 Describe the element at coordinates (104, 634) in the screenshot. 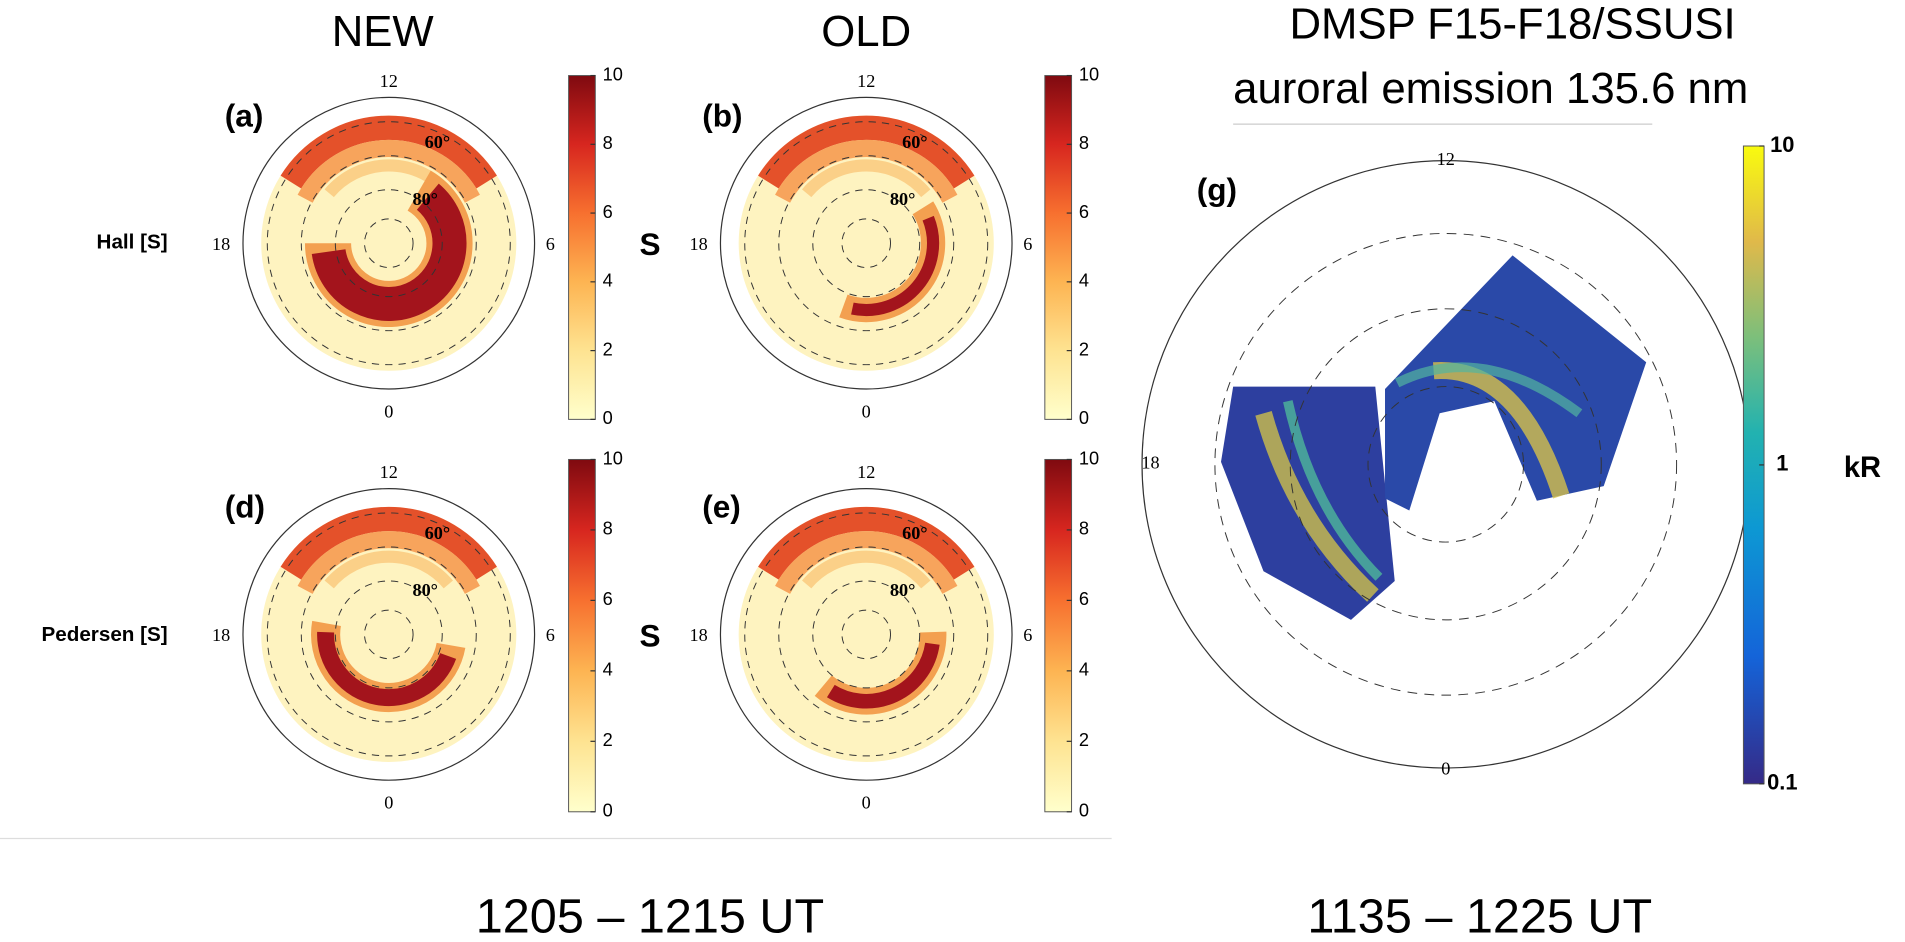

I see `row-label: Pedersen [S]` at that location.